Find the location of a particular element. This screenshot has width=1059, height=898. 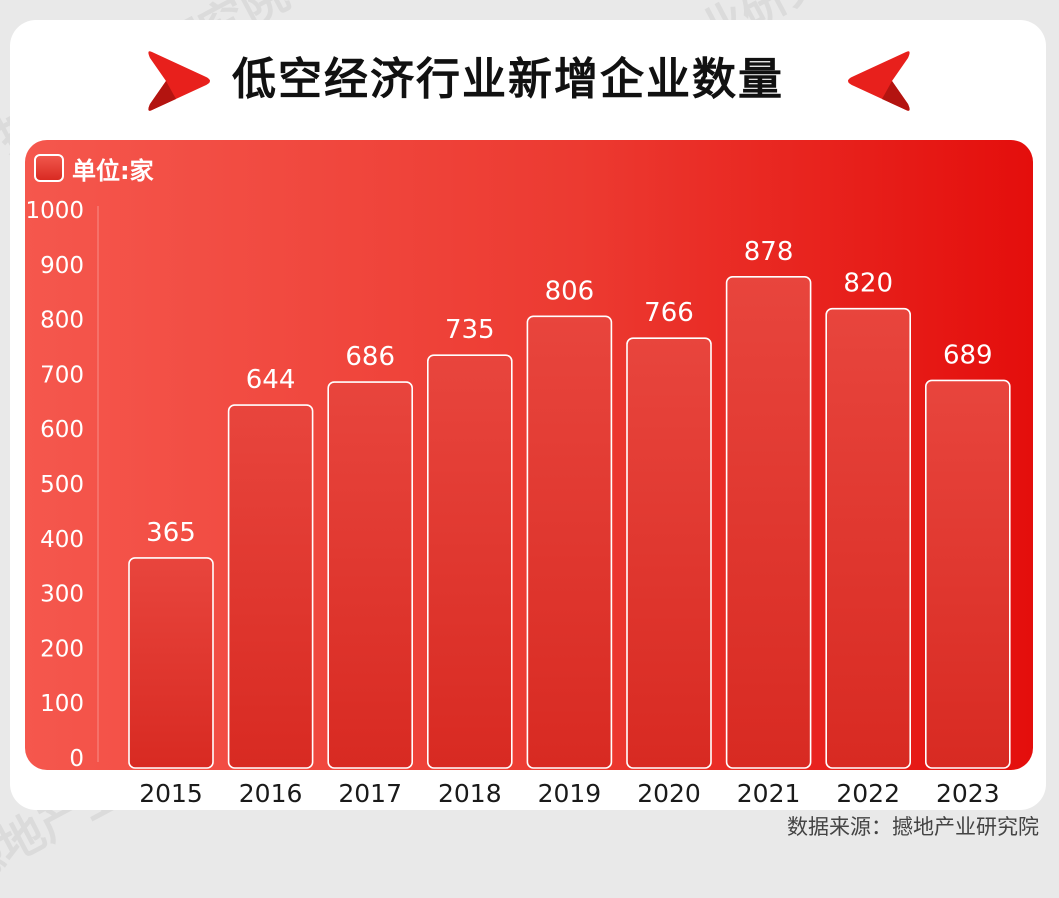

y-tick-label: 900 is located at coordinates (62, 266).